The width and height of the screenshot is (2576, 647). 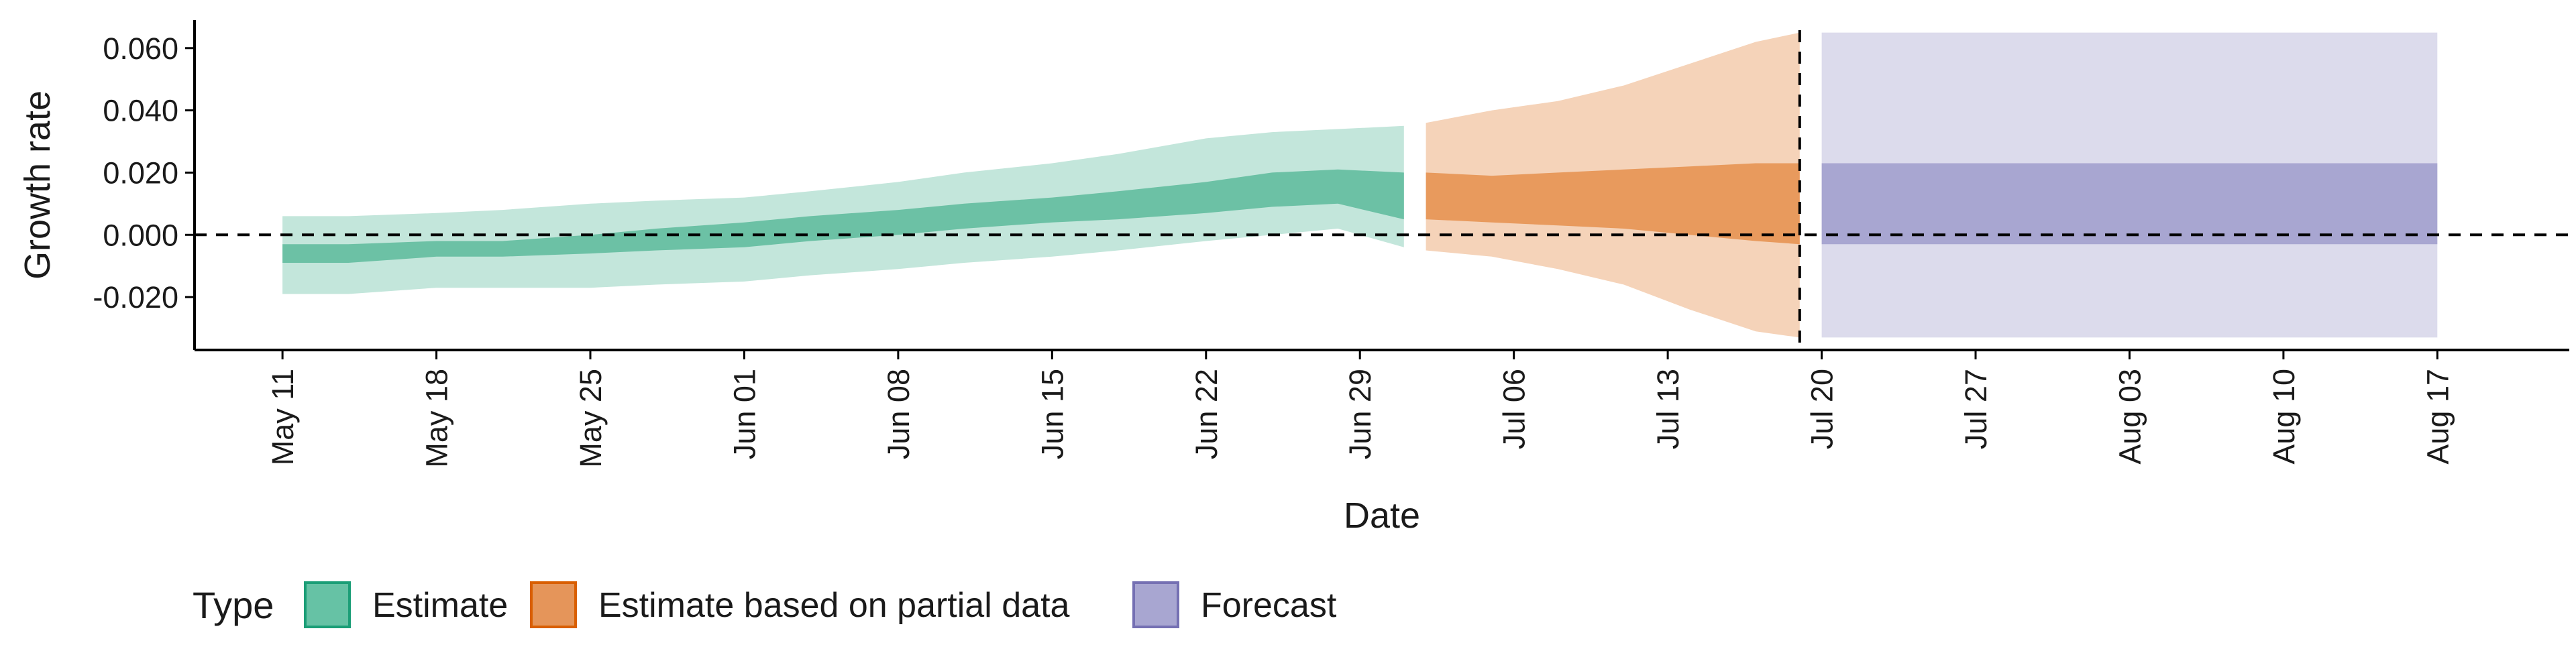 What do you see at coordinates (37, 185) in the screenshot?
I see `y-axis-title: Growth rate` at bounding box center [37, 185].